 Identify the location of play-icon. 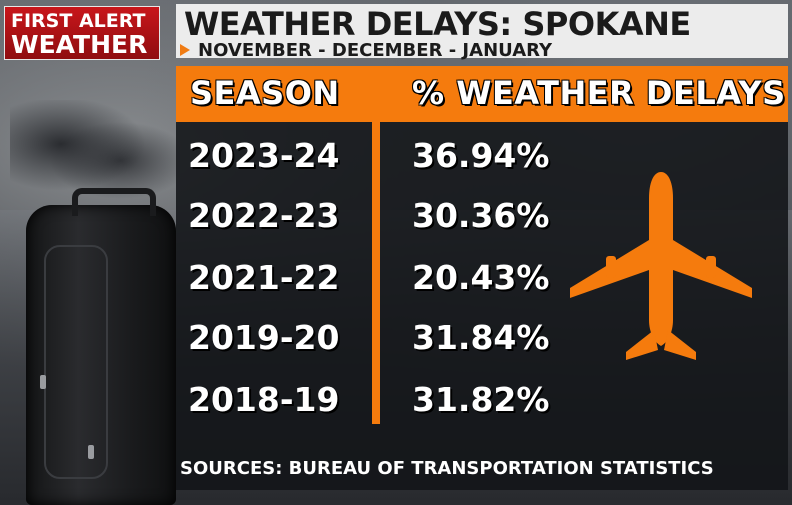
(185, 50).